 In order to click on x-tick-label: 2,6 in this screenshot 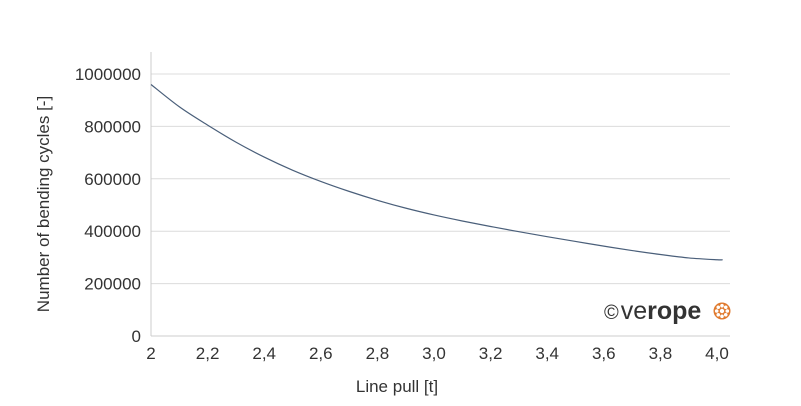, I will do `click(321, 353)`.